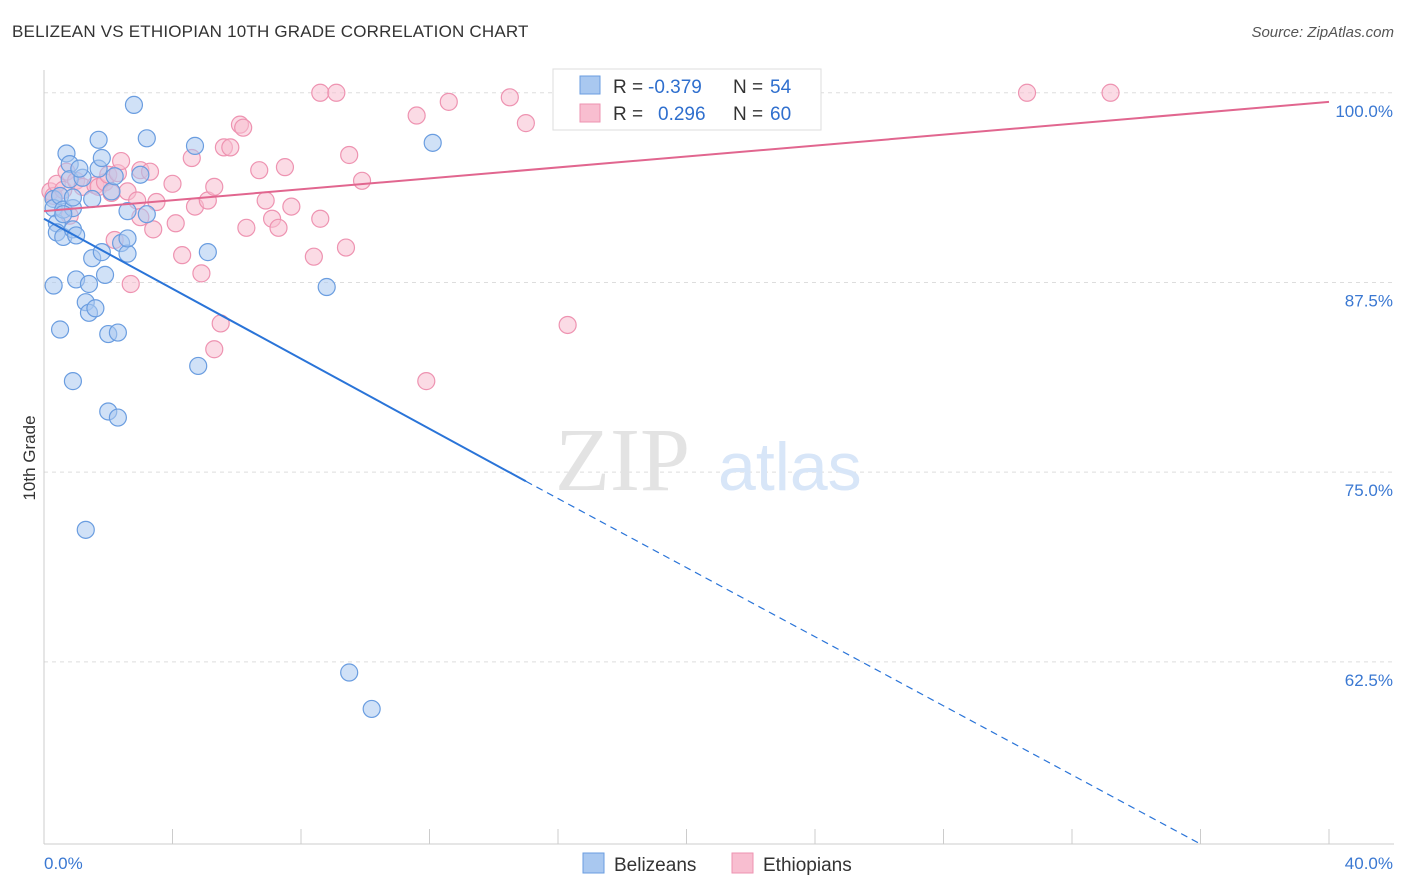  What do you see at coordinates (708, 460) in the screenshot?
I see `watermark: ZIP atlas` at bounding box center [708, 460].